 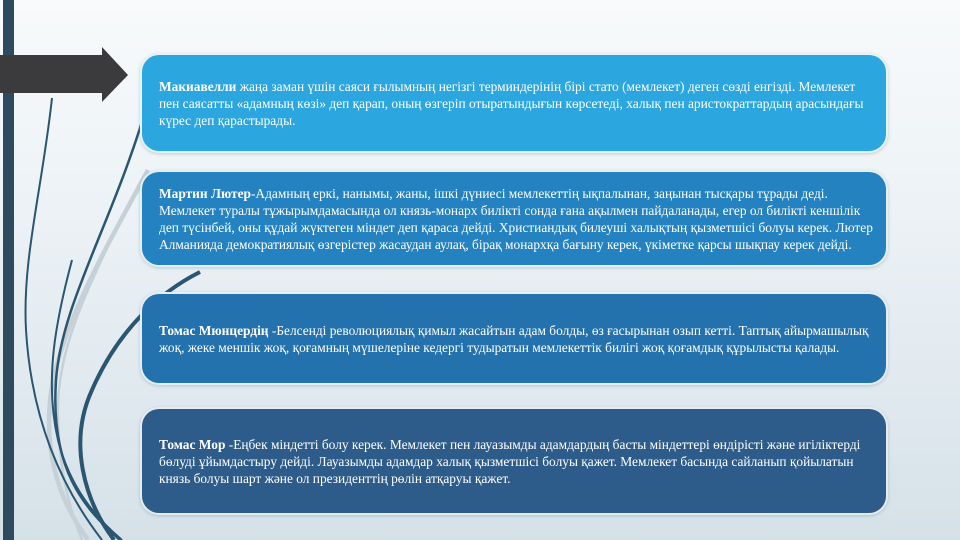 What do you see at coordinates (214, 330) in the screenshot?
I see `card-thomas-muntzer-title: Томас Мюнцердің` at bounding box center [214, 330].